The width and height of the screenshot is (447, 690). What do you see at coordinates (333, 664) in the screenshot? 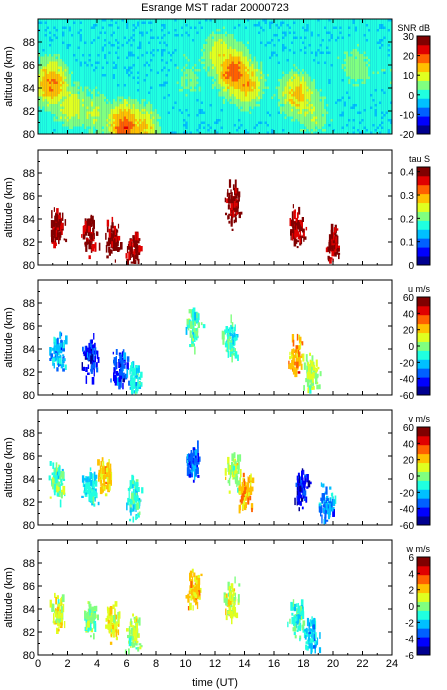
I see `x-tick-label: 20` at bounding box center [333, 664].